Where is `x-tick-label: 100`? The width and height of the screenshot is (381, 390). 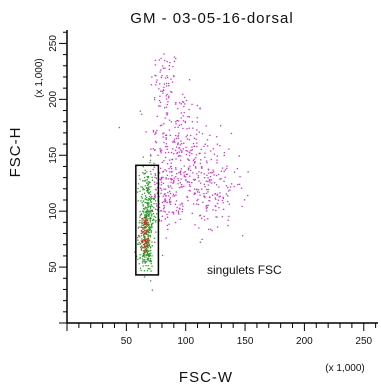
x-tick-label: 100 is located at coordinates (185, 341).